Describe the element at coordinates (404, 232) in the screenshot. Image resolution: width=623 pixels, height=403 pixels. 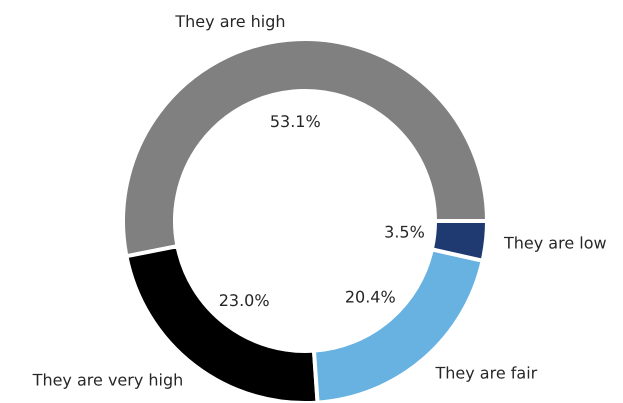
I see `data-label: 3.5%` at that location.